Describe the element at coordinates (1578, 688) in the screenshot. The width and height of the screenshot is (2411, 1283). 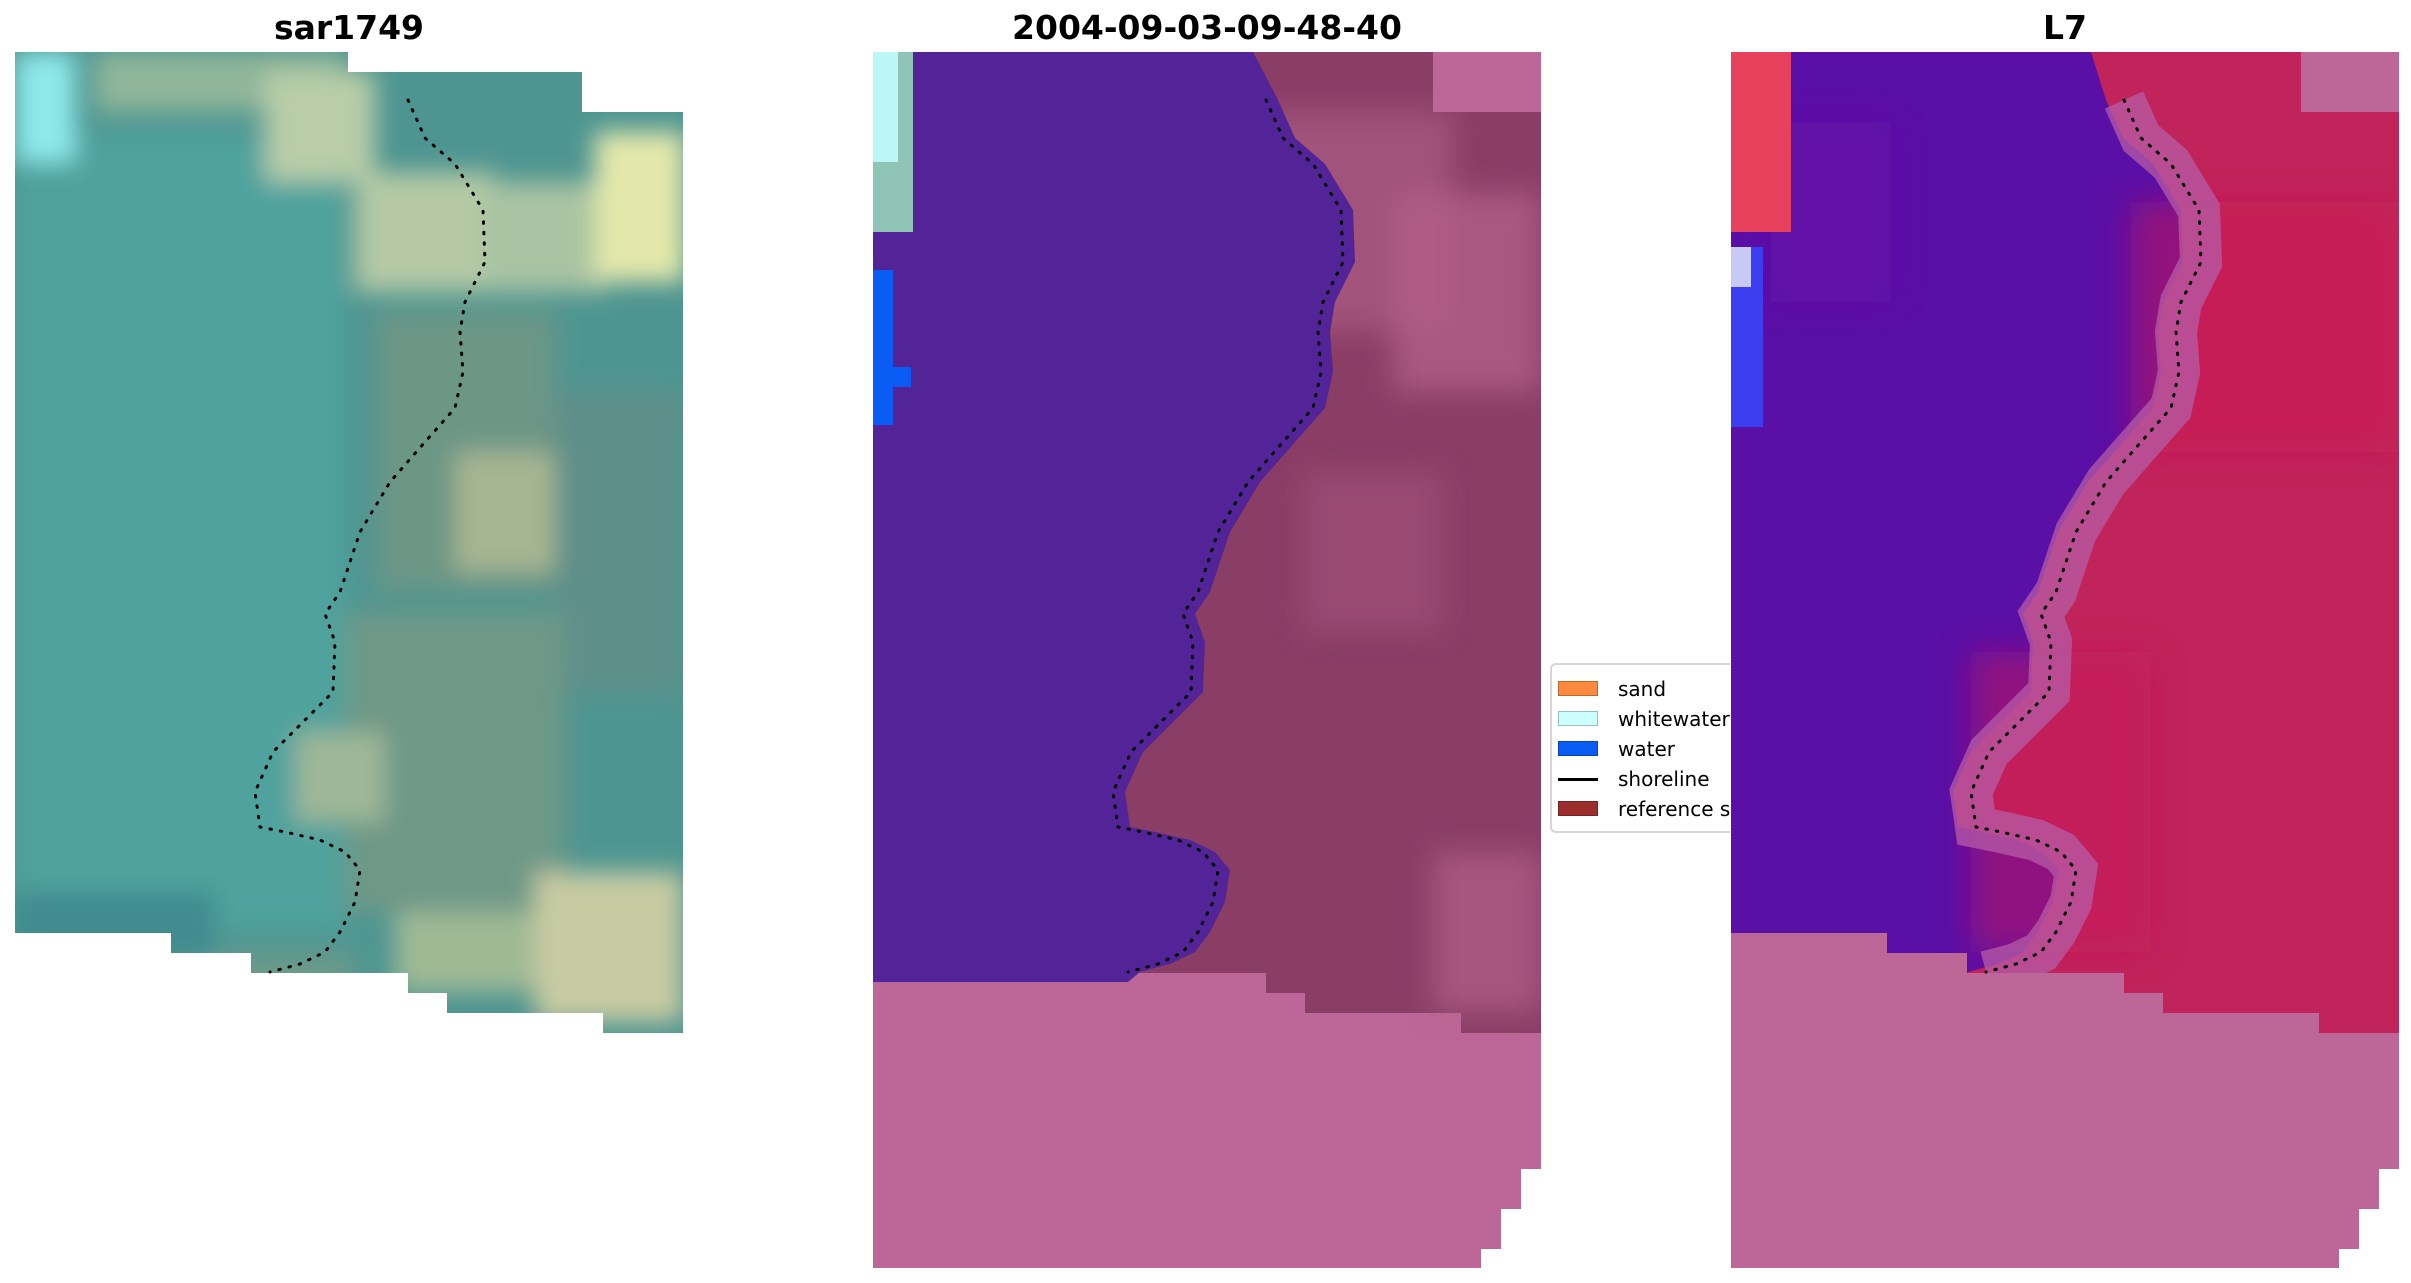
I see `legend-swatch-sand` at that location.